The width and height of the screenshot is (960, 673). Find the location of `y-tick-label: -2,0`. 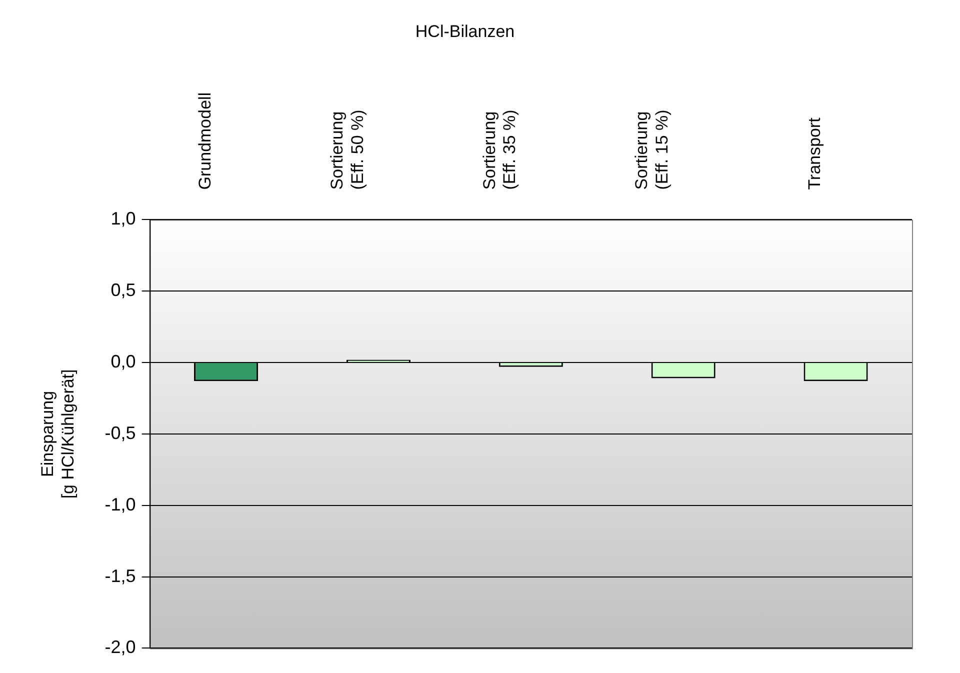

y-tick-label: -2,0 is located at coordinates (120, 647).